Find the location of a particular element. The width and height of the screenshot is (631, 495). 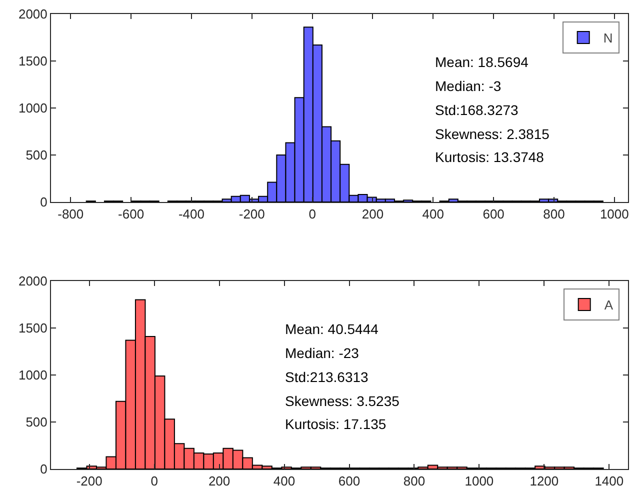

x-tick-label: -800 is located at coordinates (71, 214).